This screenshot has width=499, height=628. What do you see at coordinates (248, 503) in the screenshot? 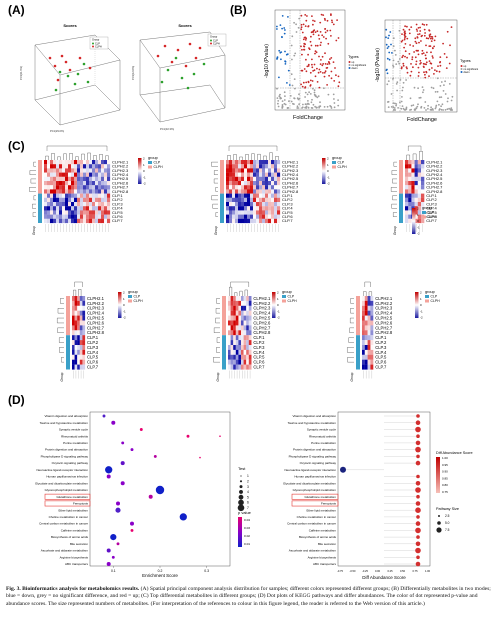
I see `size-legend-label: 6` at bounding box center [248, 503].